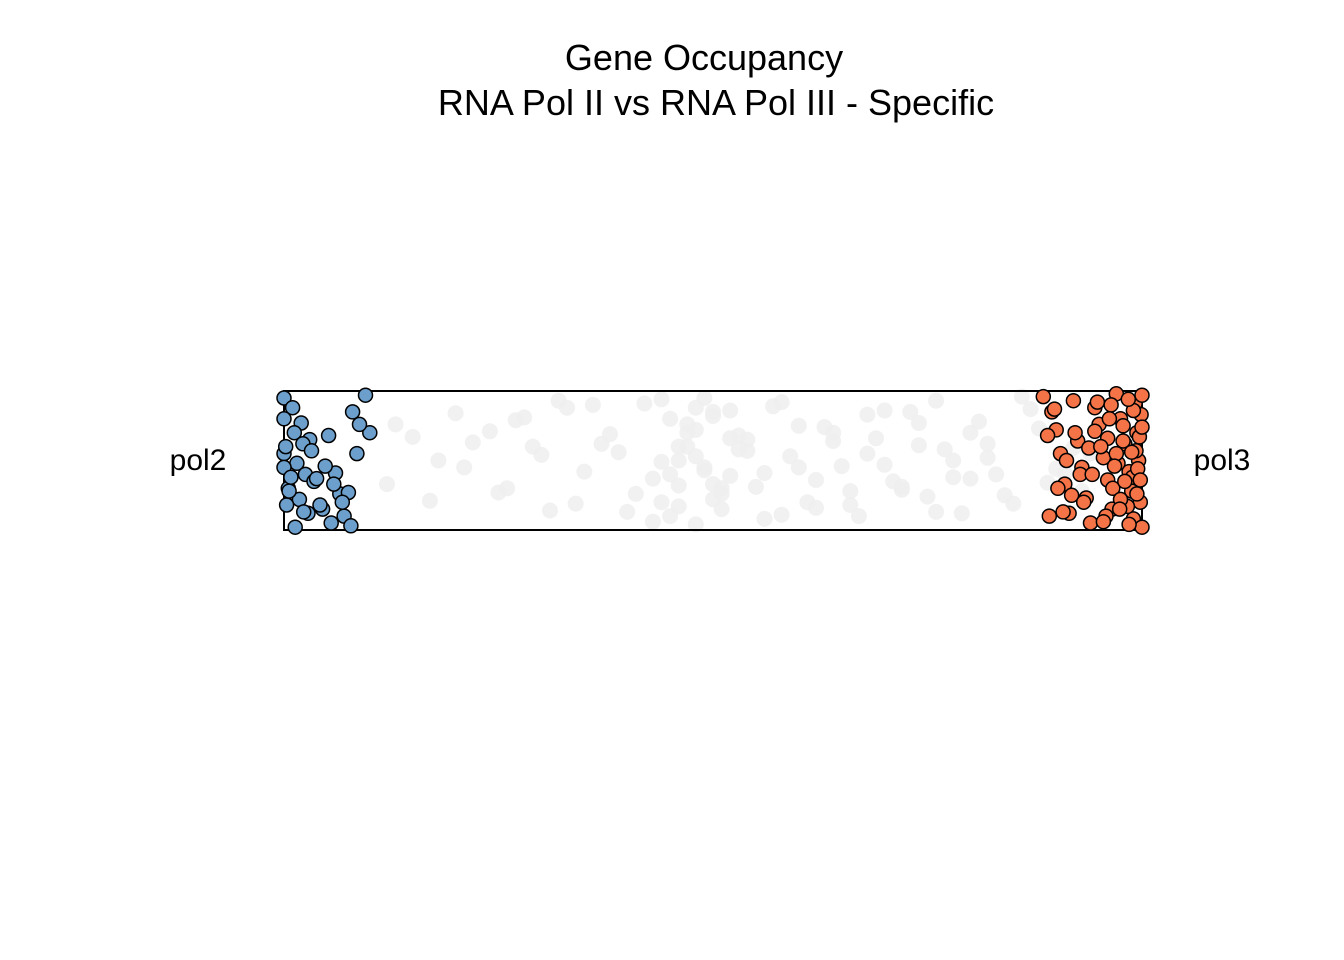 This screenshot has width=1344, height=960. I want to click on chart-title: Gene Occupancy, so click(704, 57).